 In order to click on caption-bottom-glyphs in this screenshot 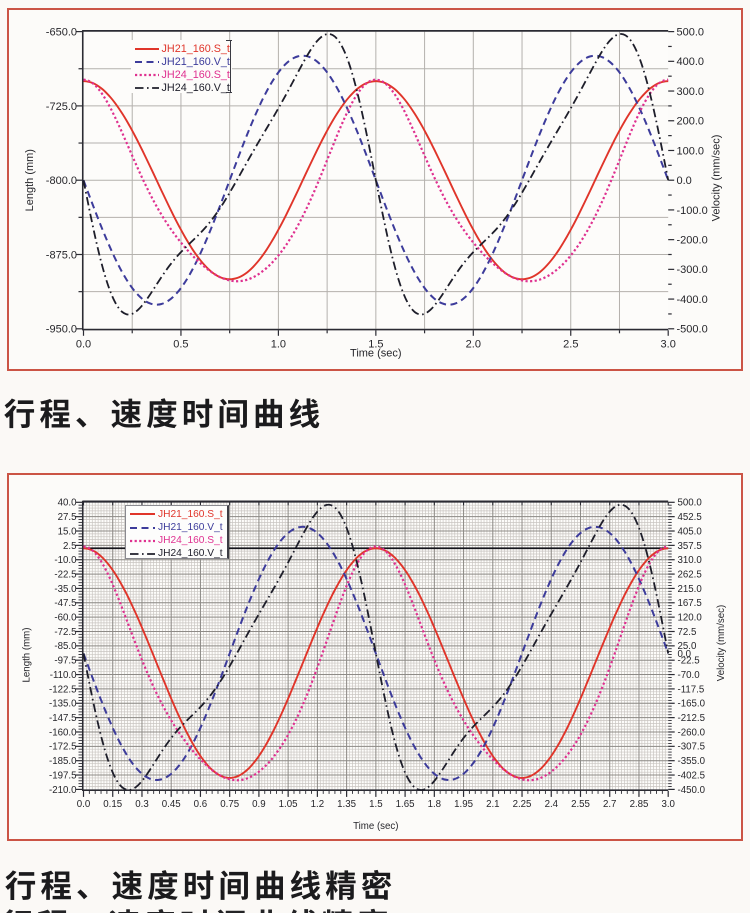, I will do `click(198, 891)`.